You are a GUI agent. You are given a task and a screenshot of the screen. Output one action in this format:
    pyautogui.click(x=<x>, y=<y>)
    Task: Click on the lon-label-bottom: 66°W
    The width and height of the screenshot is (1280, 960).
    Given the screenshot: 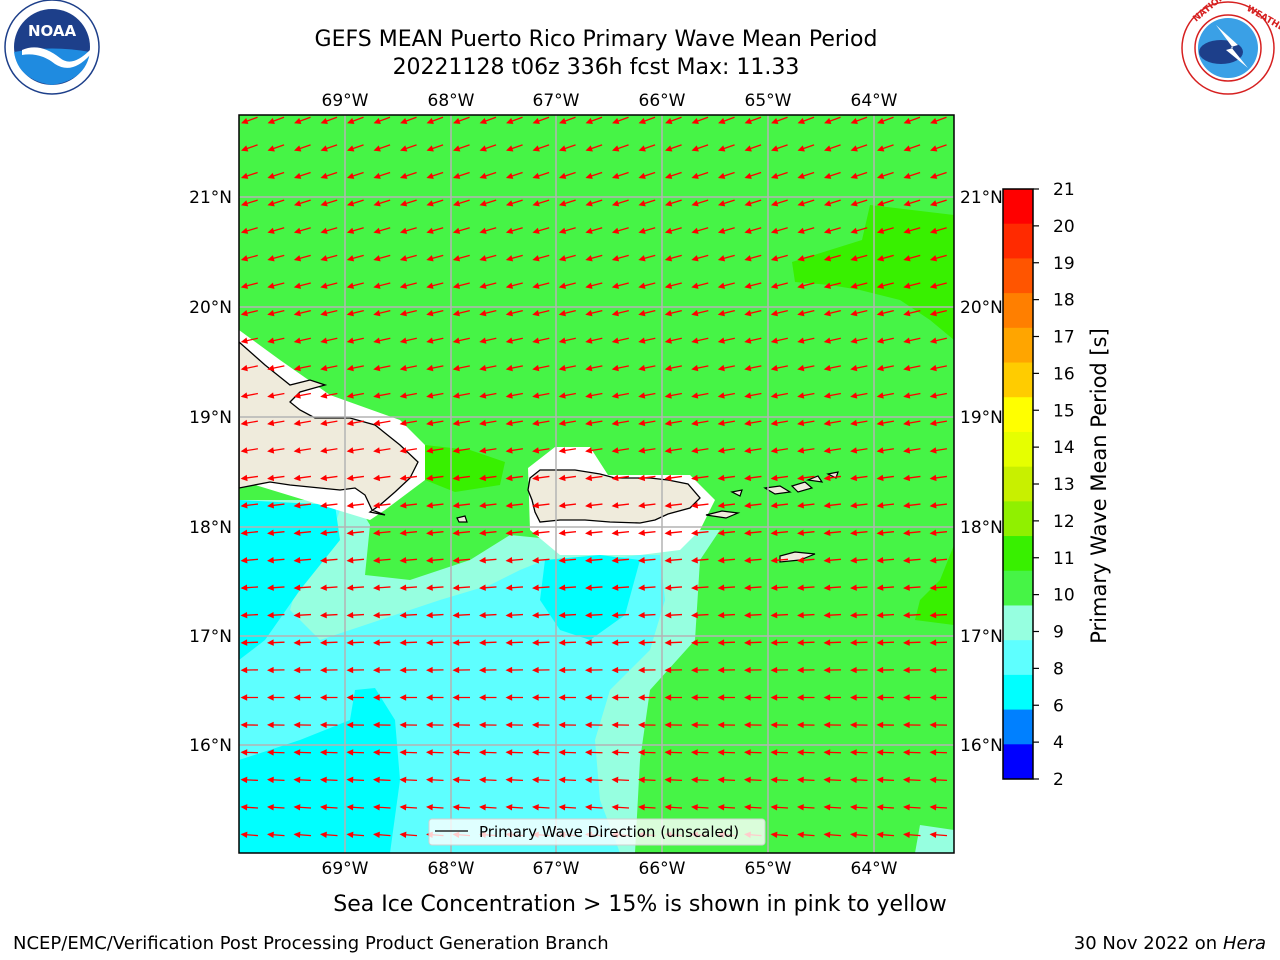 What is the action you would take?
    pyautogui.click(x=662, y=869)
    